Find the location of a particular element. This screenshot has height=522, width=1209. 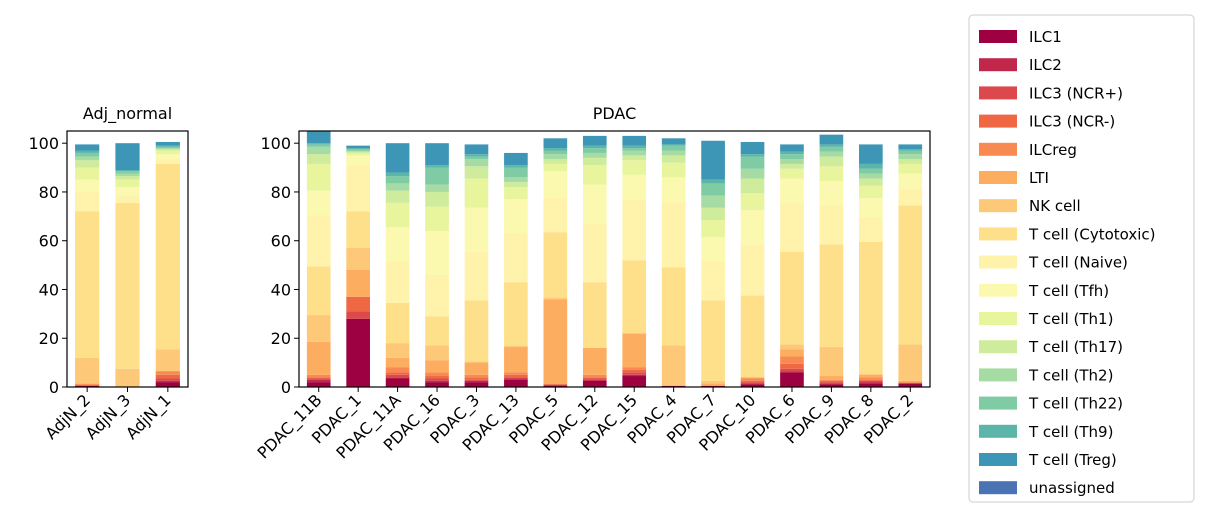

legend-label: T cell (Treg) is located at coordinates (1072, 460).